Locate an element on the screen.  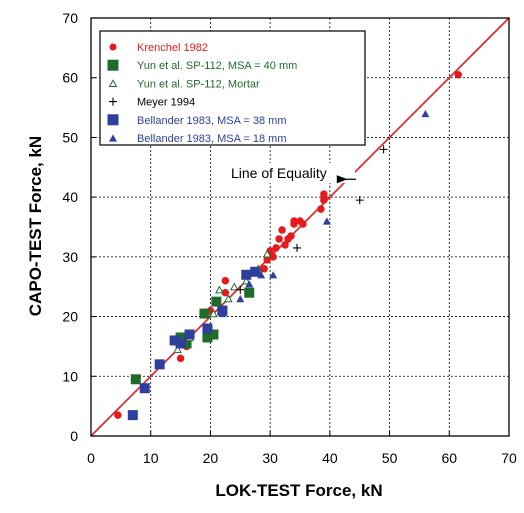
x-tick-label: 70 is located at coordinates (509, 458).